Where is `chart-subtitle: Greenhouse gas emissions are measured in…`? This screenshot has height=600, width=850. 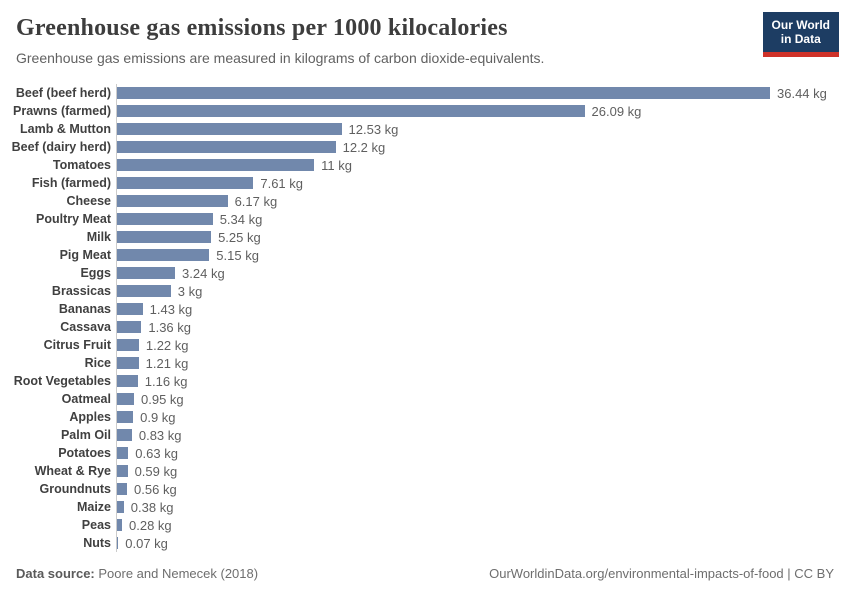 chart-subtitle: Greenhouse gas emissions are measured in… is located at coordinates (280, 58).